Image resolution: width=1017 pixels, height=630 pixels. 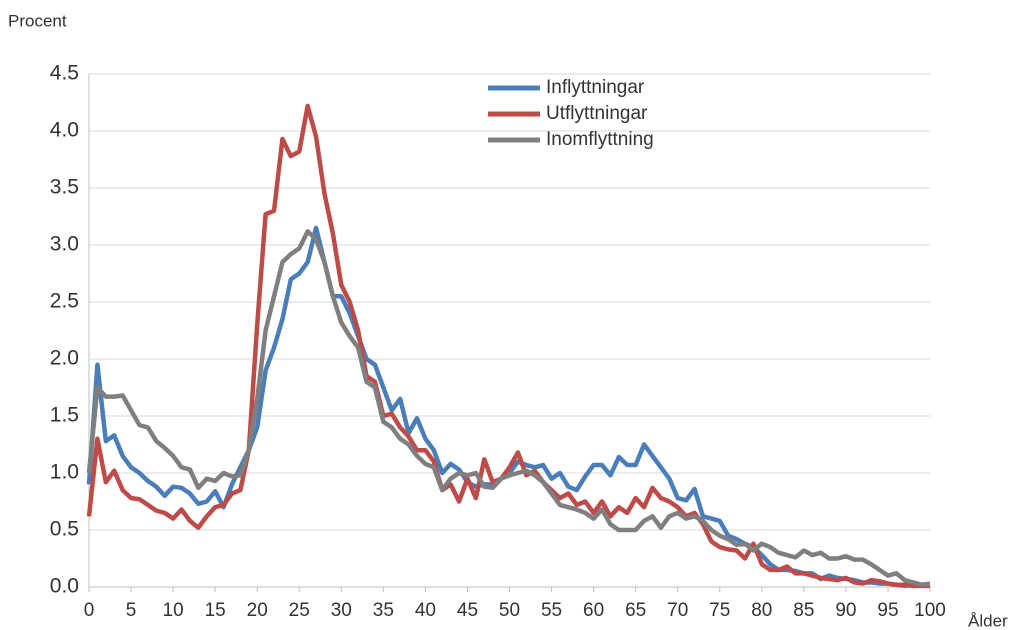 What do you see at coordinates (719, 610) in the screenshot?
I see `x-tick-label: 75` at bounding box center [719, 610].